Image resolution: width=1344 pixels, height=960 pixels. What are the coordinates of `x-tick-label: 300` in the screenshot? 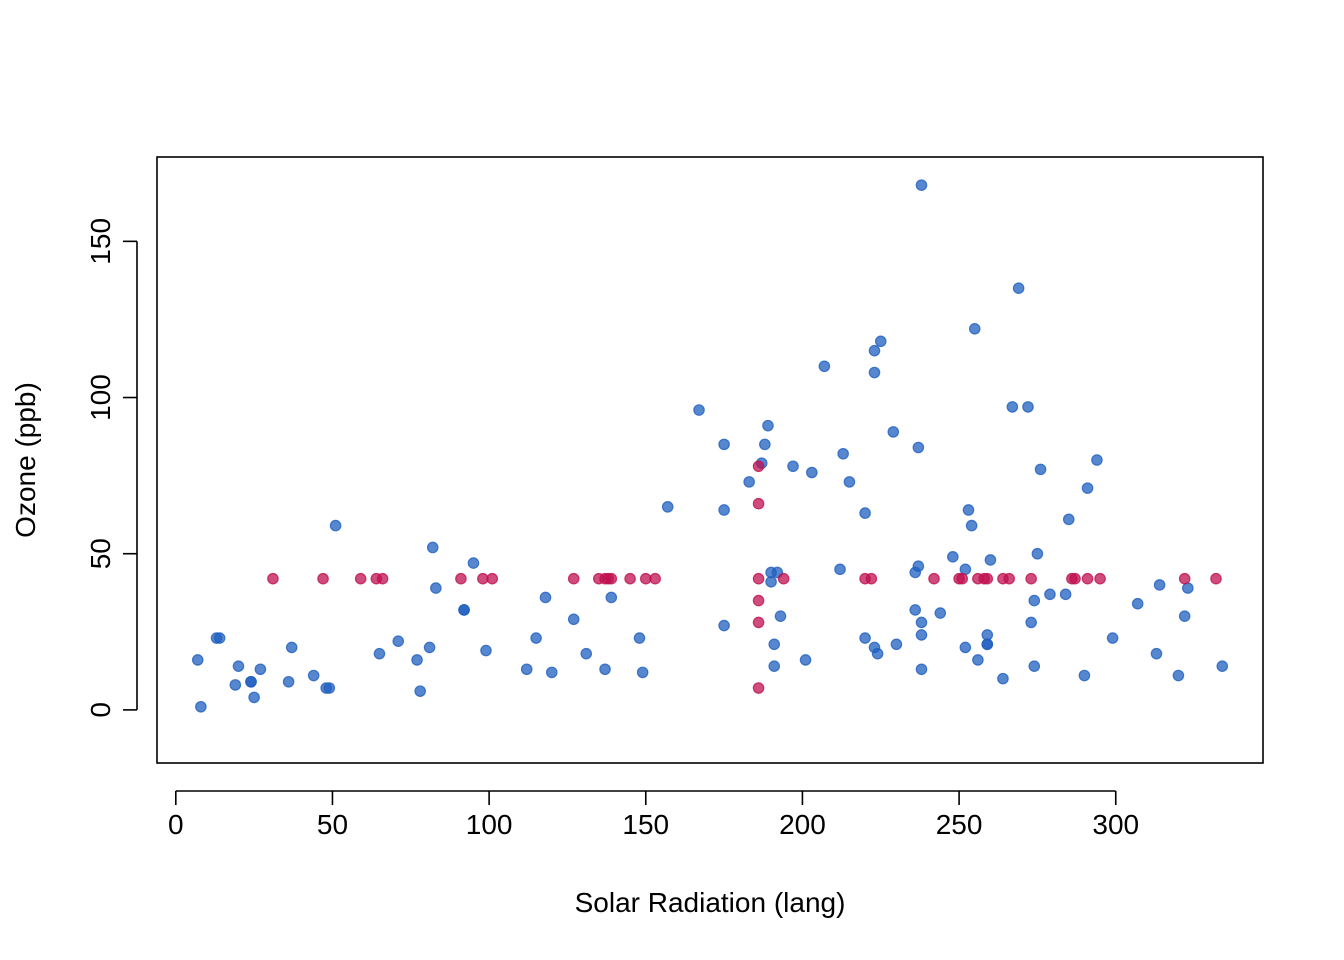 It's located at (1115, 824).